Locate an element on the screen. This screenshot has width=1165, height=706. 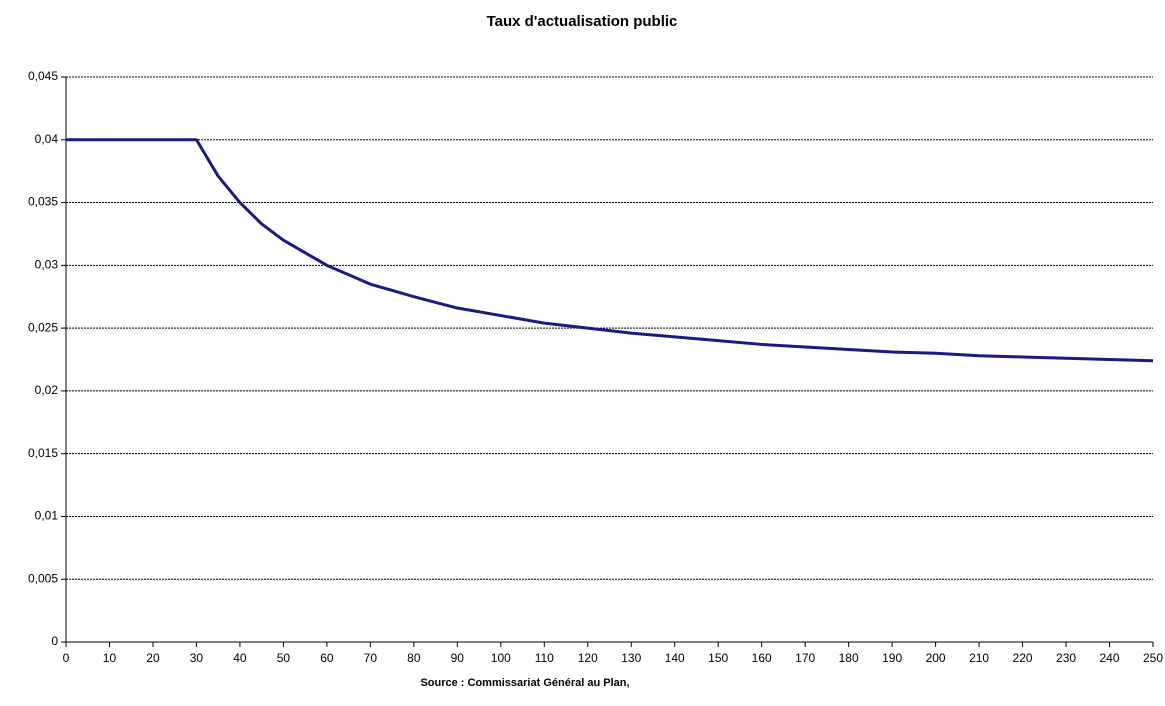
x-tick-label: 60 is located at coordinates (327, 658).